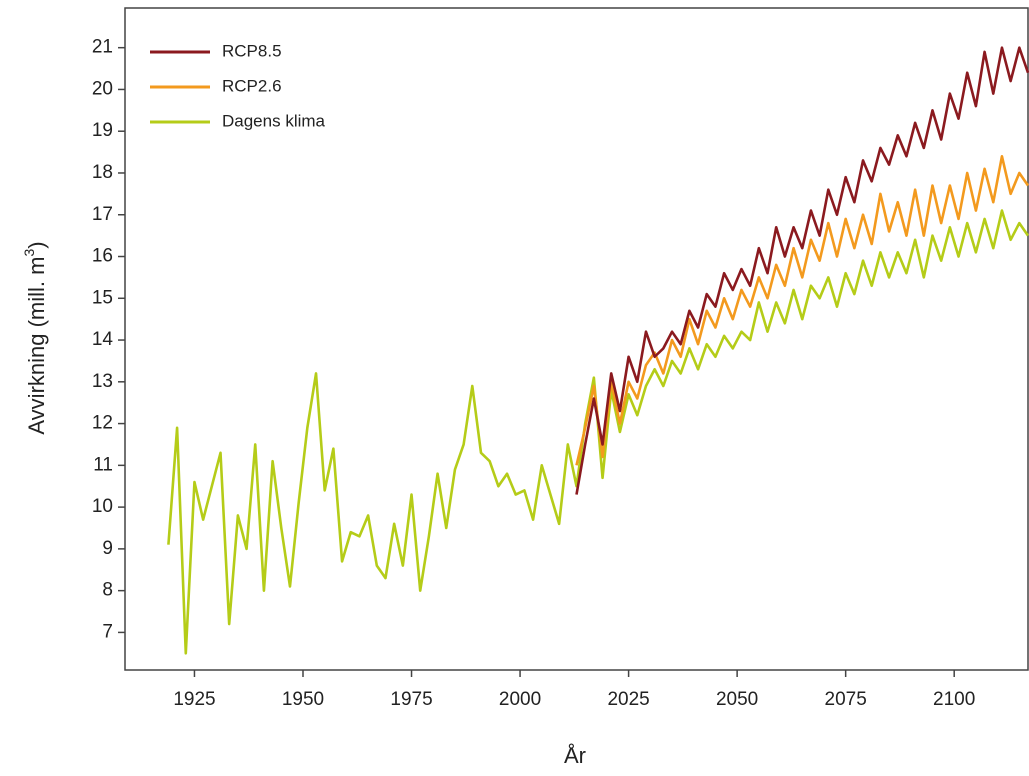  Describe the element at coordinates (107, 548) in the screenshot. I see `y-tick-label: 9` at that location.